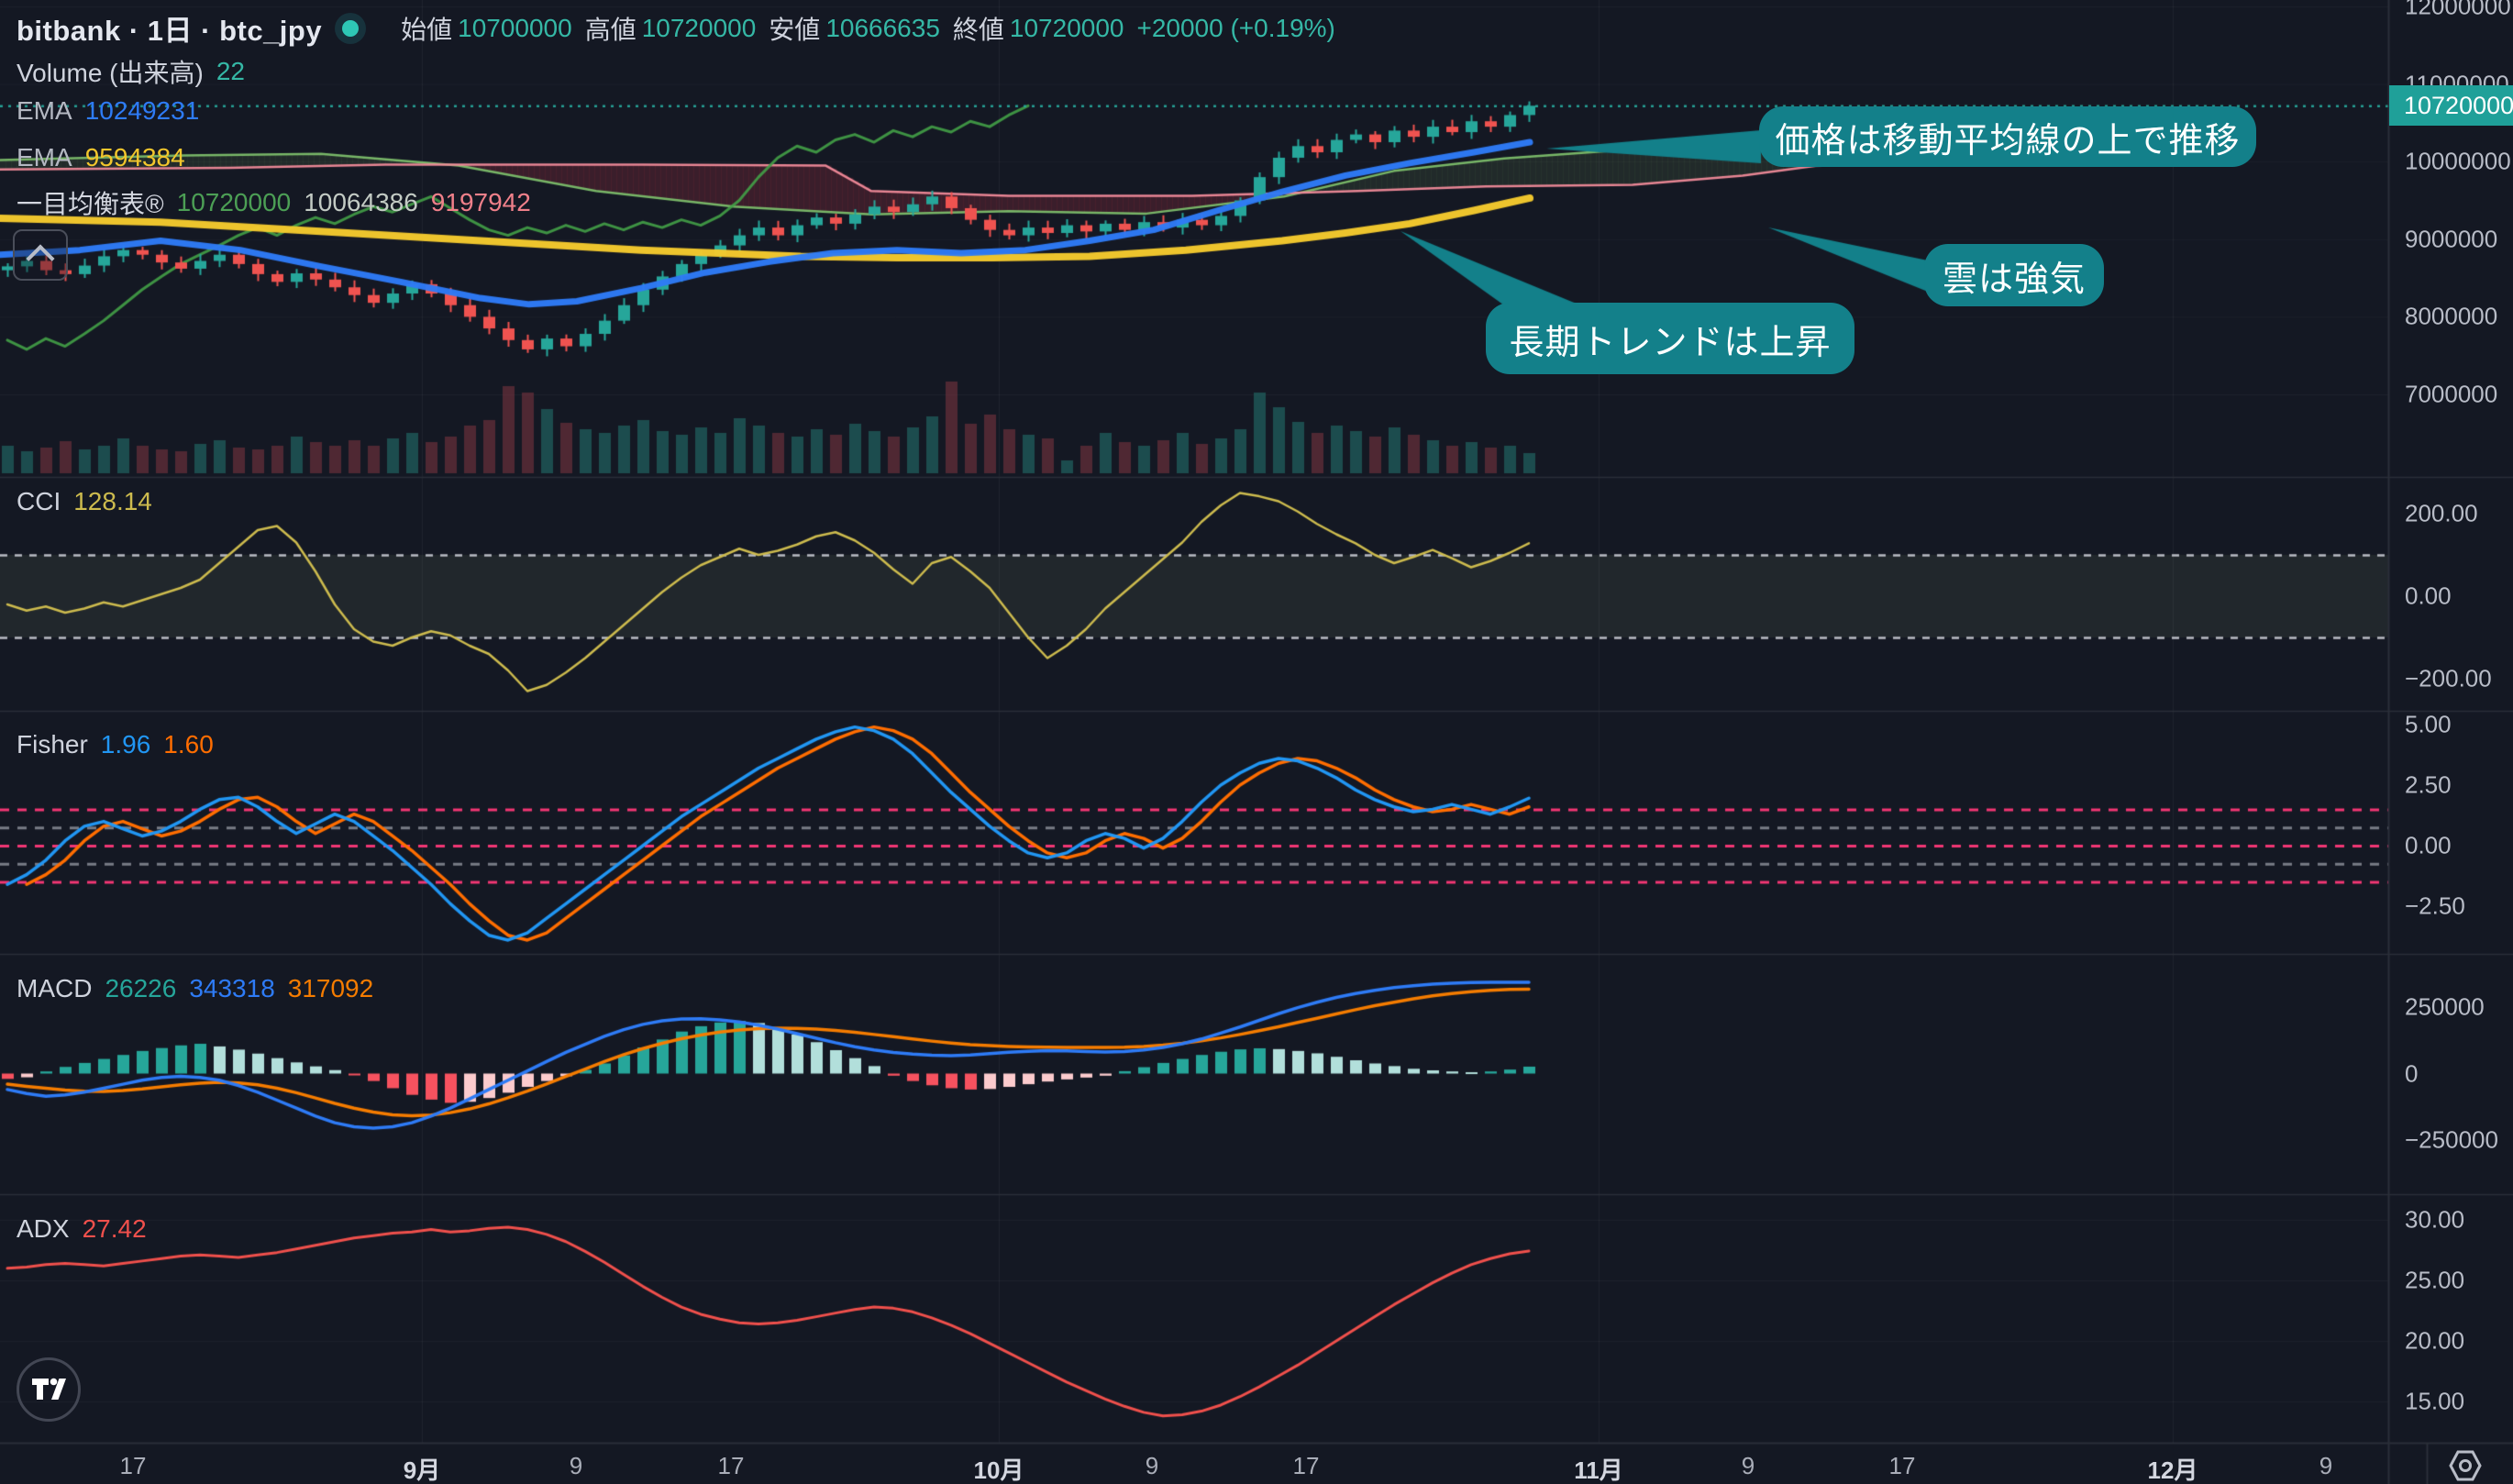 The height and width of the screenshot is (1484, 2513). I want to click on cci-axis-label: 200.00, so click(2441, 513).